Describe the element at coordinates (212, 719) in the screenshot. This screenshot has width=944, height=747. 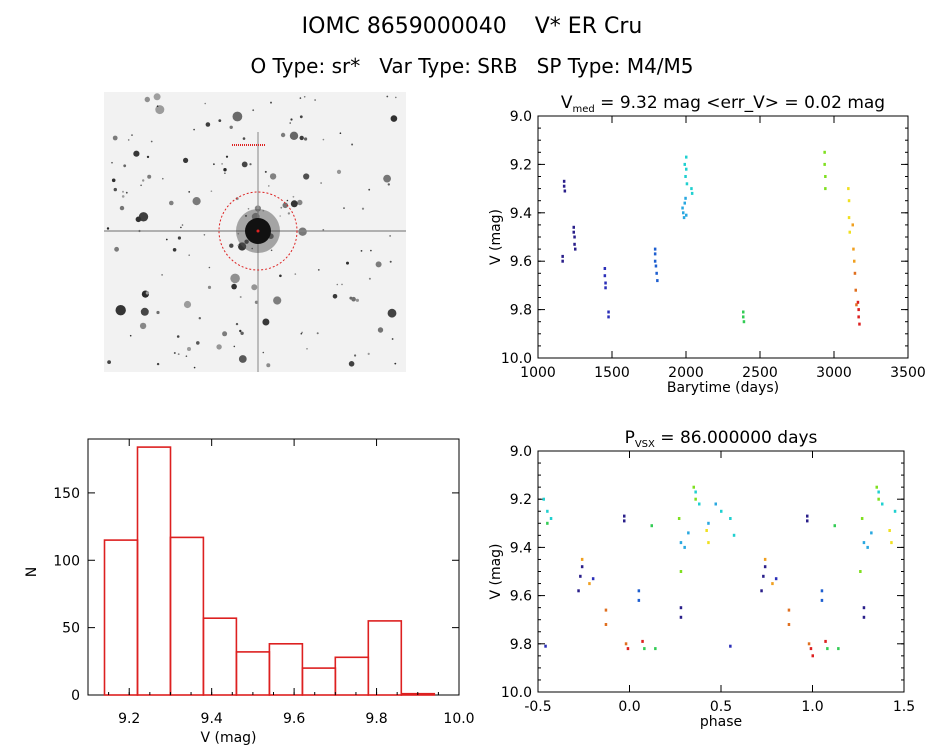
I see `x-tick-label: 9.4` at that location.